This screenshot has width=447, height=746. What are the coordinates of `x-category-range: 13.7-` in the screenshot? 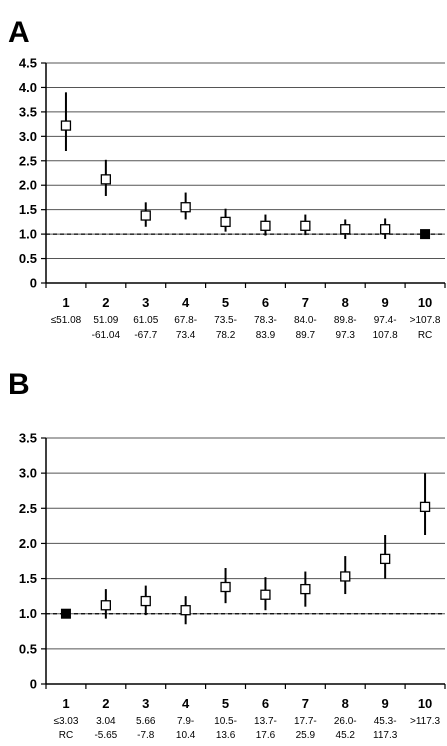 It's located at (265, 721).